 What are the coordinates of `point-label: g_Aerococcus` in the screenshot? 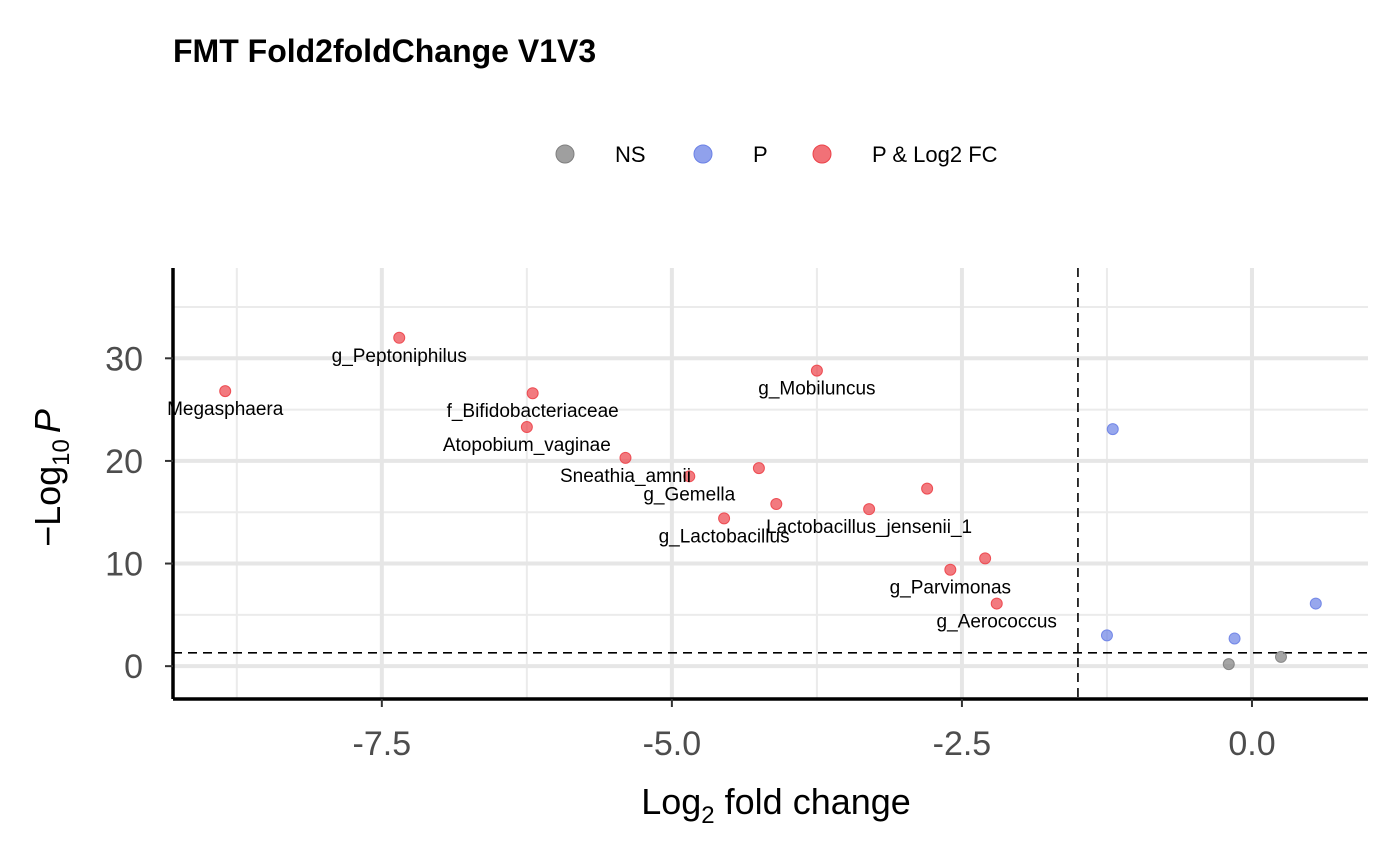 It's located at (997, 622).